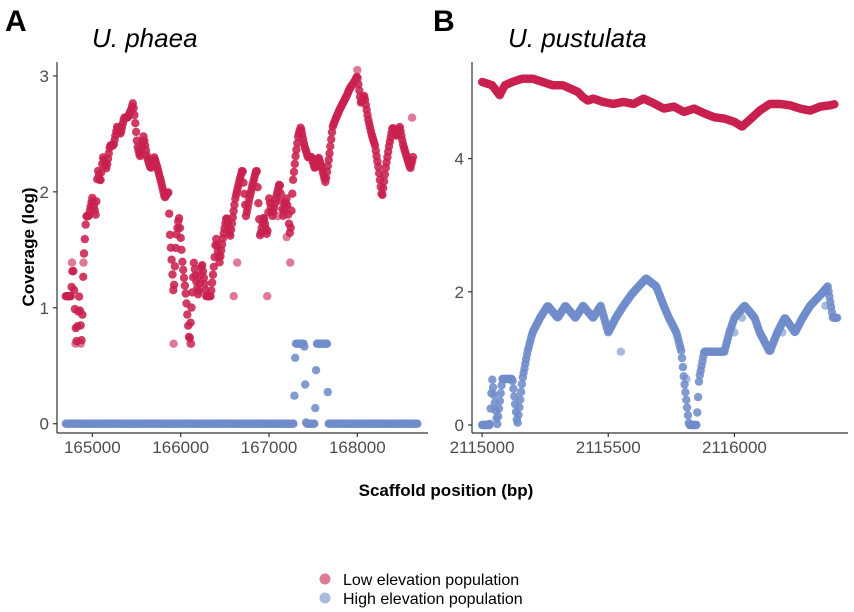 The image size is (854, 612). What do you see at coordinates (325, 579) in the screenshot?
I see `legend-low-marker` at bounding box center [325, 579].